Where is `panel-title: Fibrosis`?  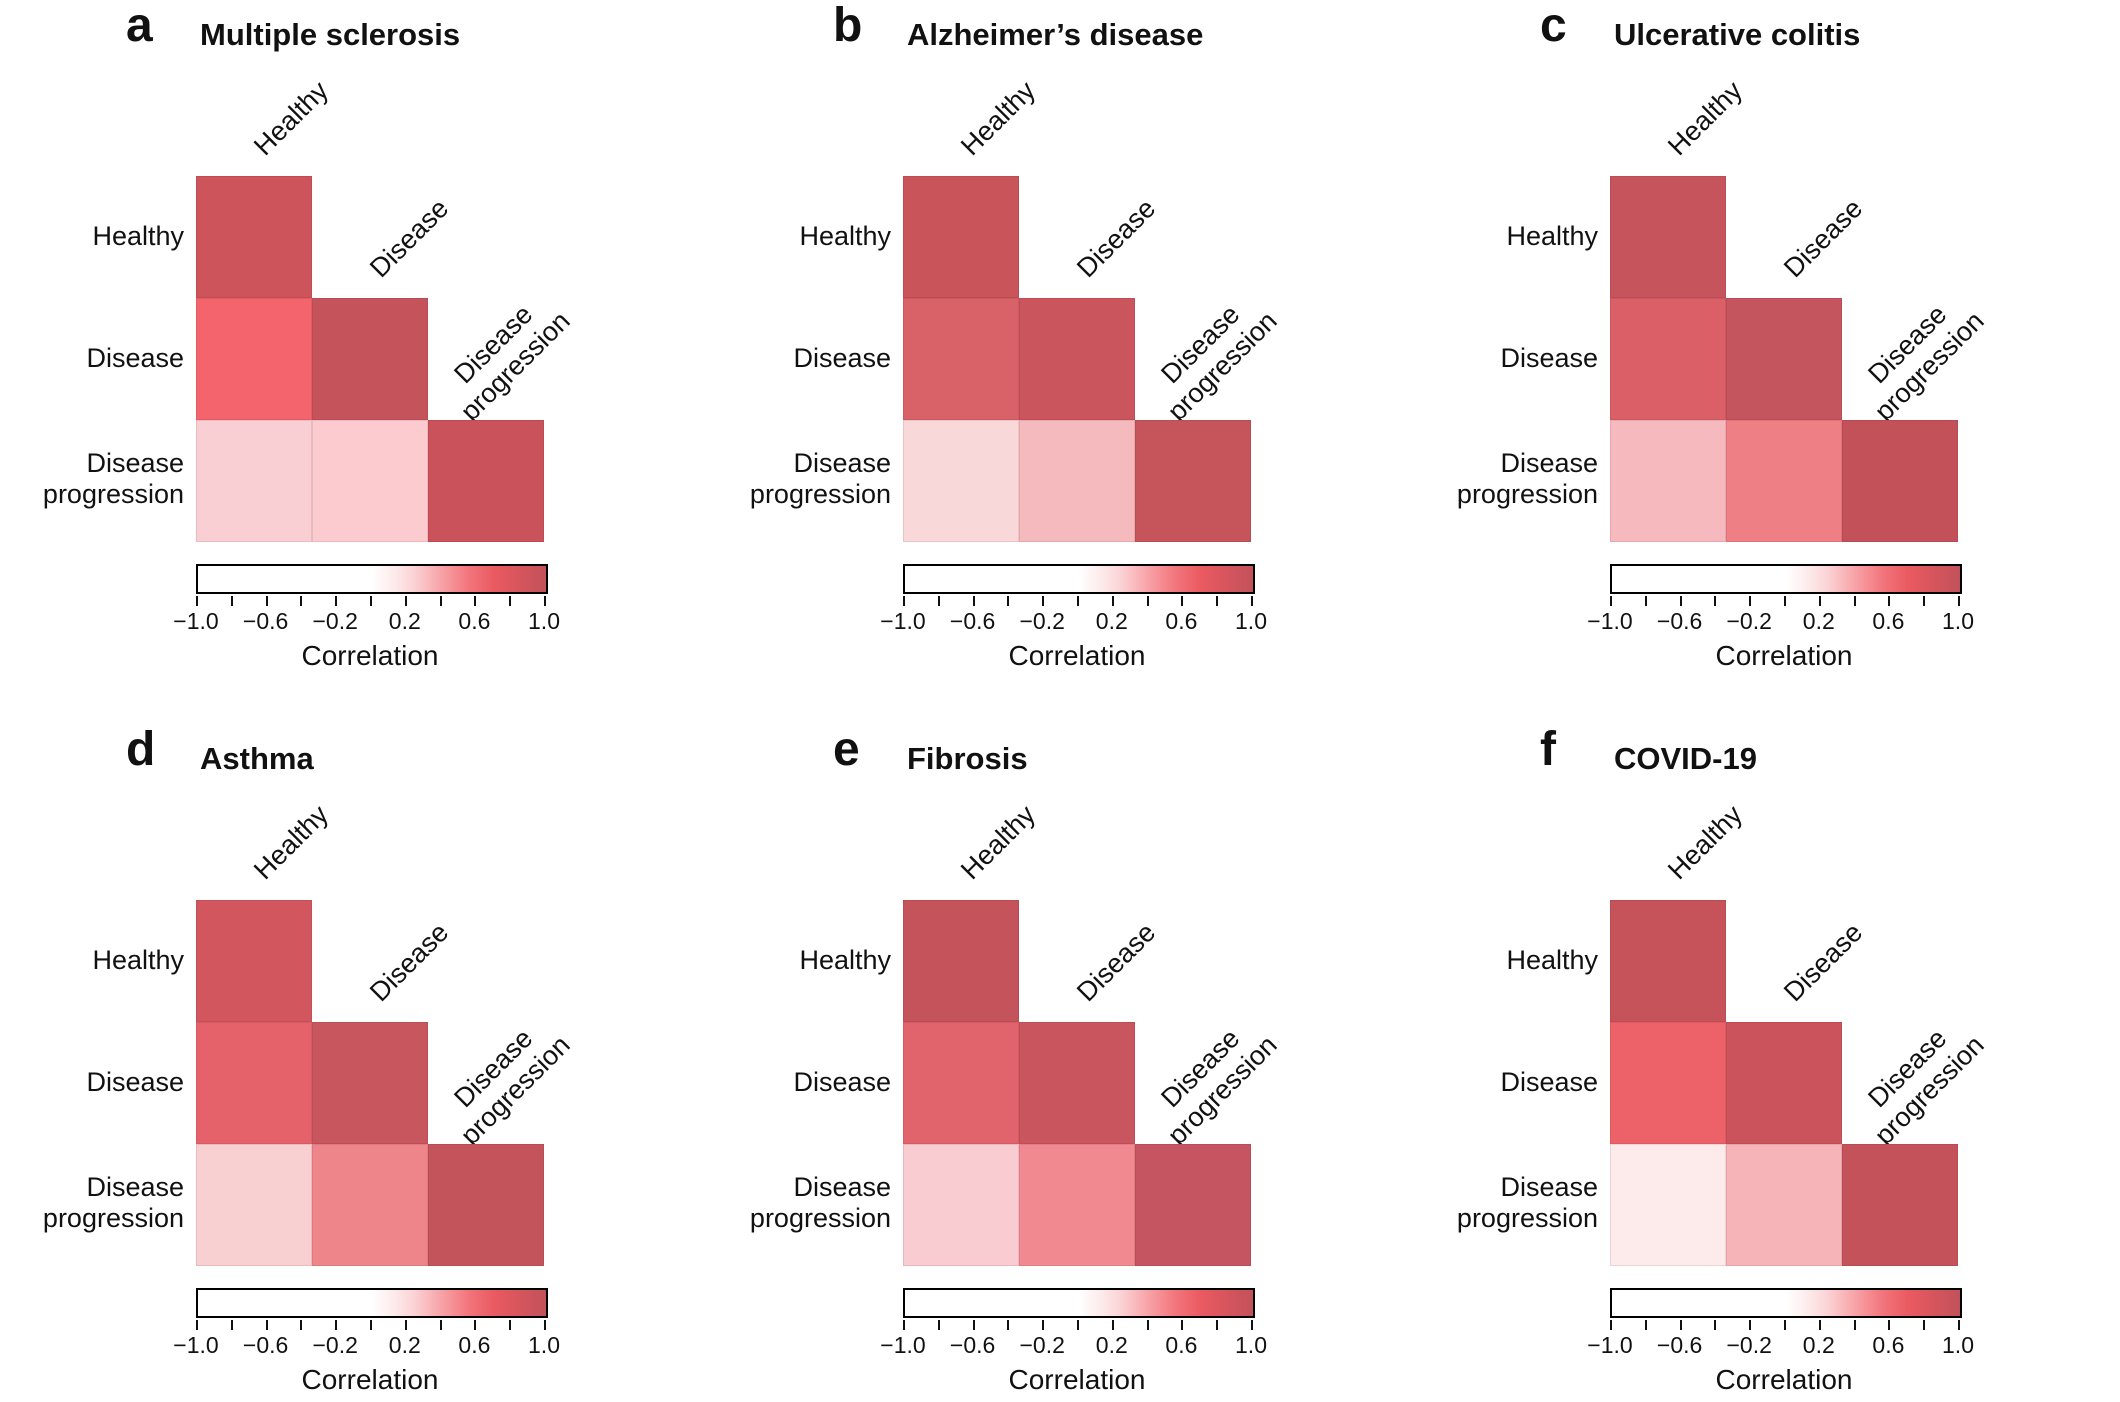 panel-title: Fibrosis is located at coordinates (967, 758).